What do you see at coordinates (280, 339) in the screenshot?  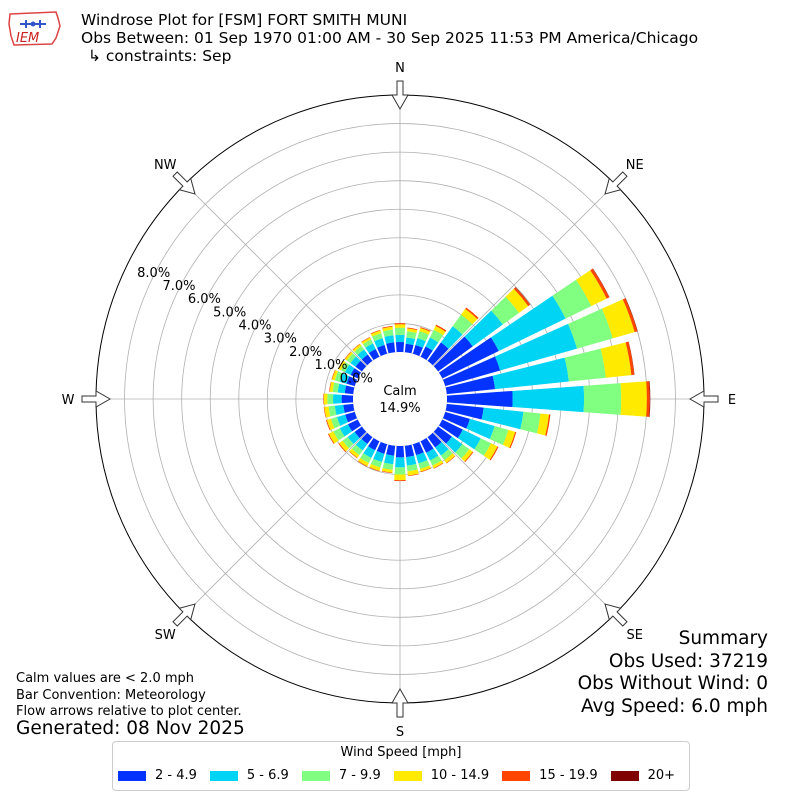 I see `radial-tick-label: 3.0%` at bounding box center [280, 339].